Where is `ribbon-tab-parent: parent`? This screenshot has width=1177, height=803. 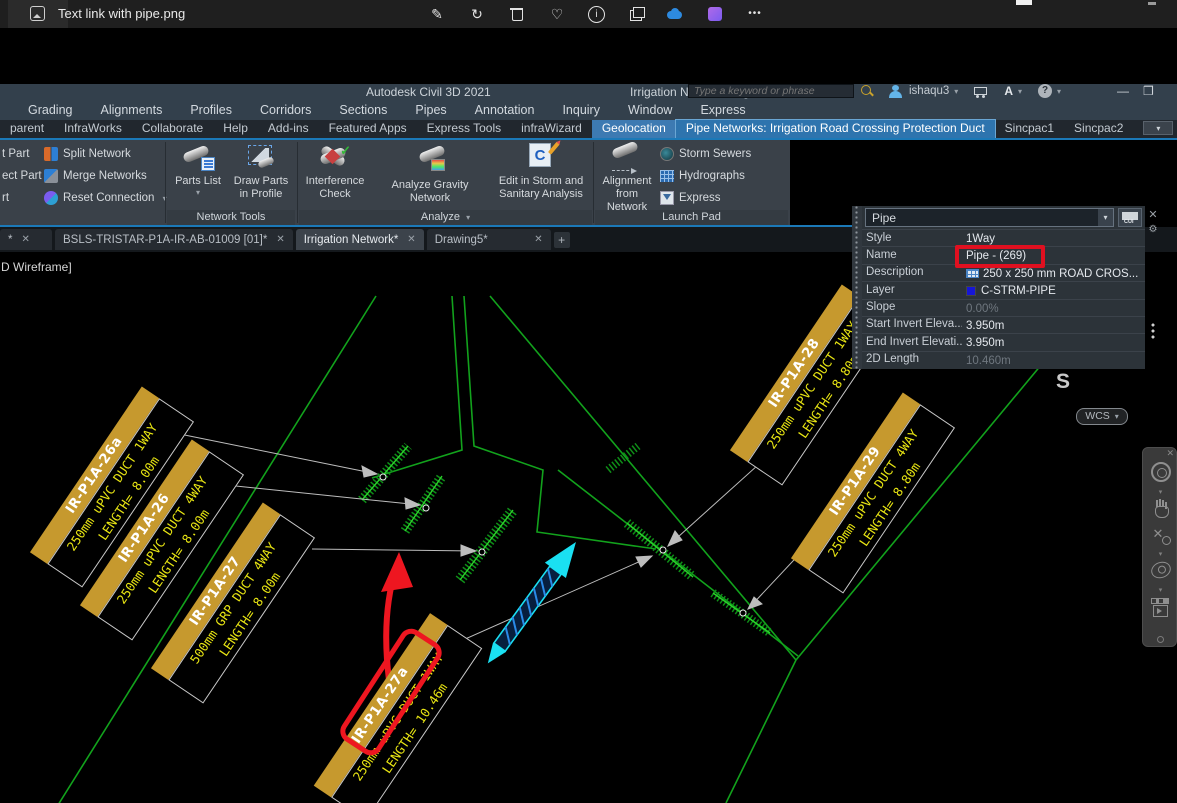
ribbon-tab-parent: parent is located at coordinates (27, 128).